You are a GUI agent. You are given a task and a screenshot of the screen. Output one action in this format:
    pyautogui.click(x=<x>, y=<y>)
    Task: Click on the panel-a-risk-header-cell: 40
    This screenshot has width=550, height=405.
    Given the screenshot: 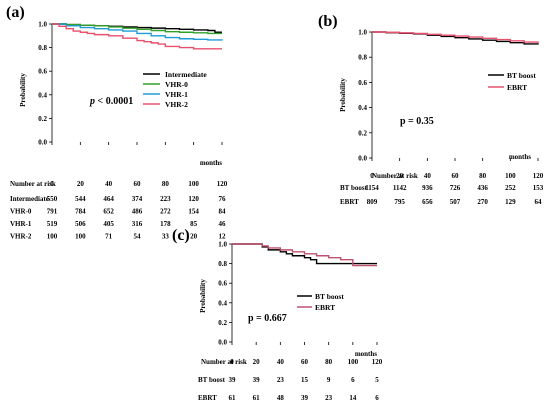 What is the action you would take?
    pyautogui.click(x=109, y=184)
    